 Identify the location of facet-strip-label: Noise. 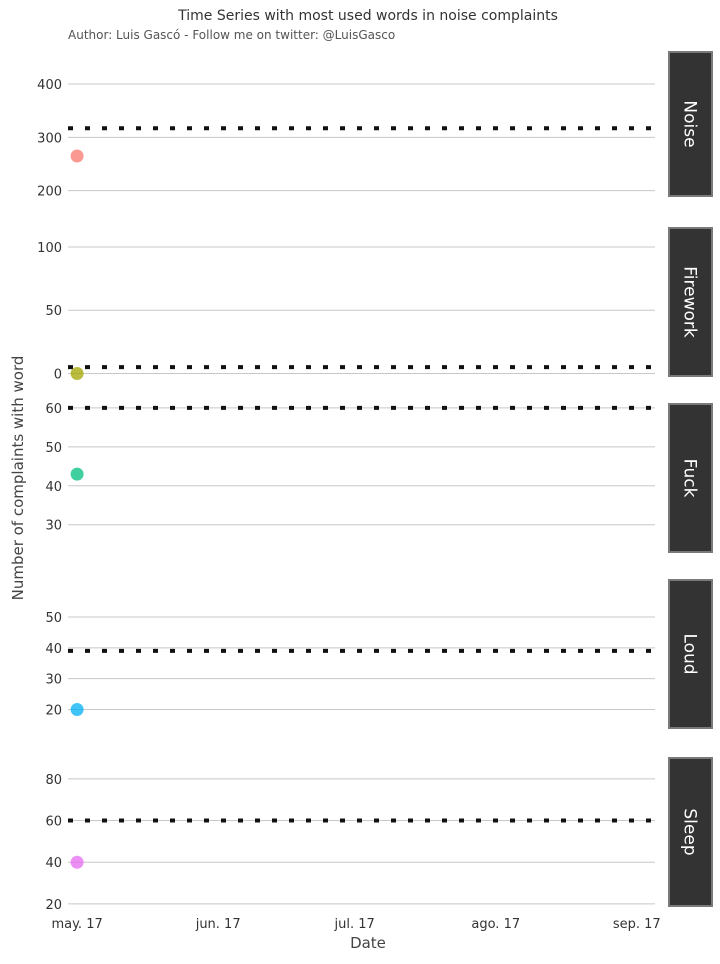
(690, 123).